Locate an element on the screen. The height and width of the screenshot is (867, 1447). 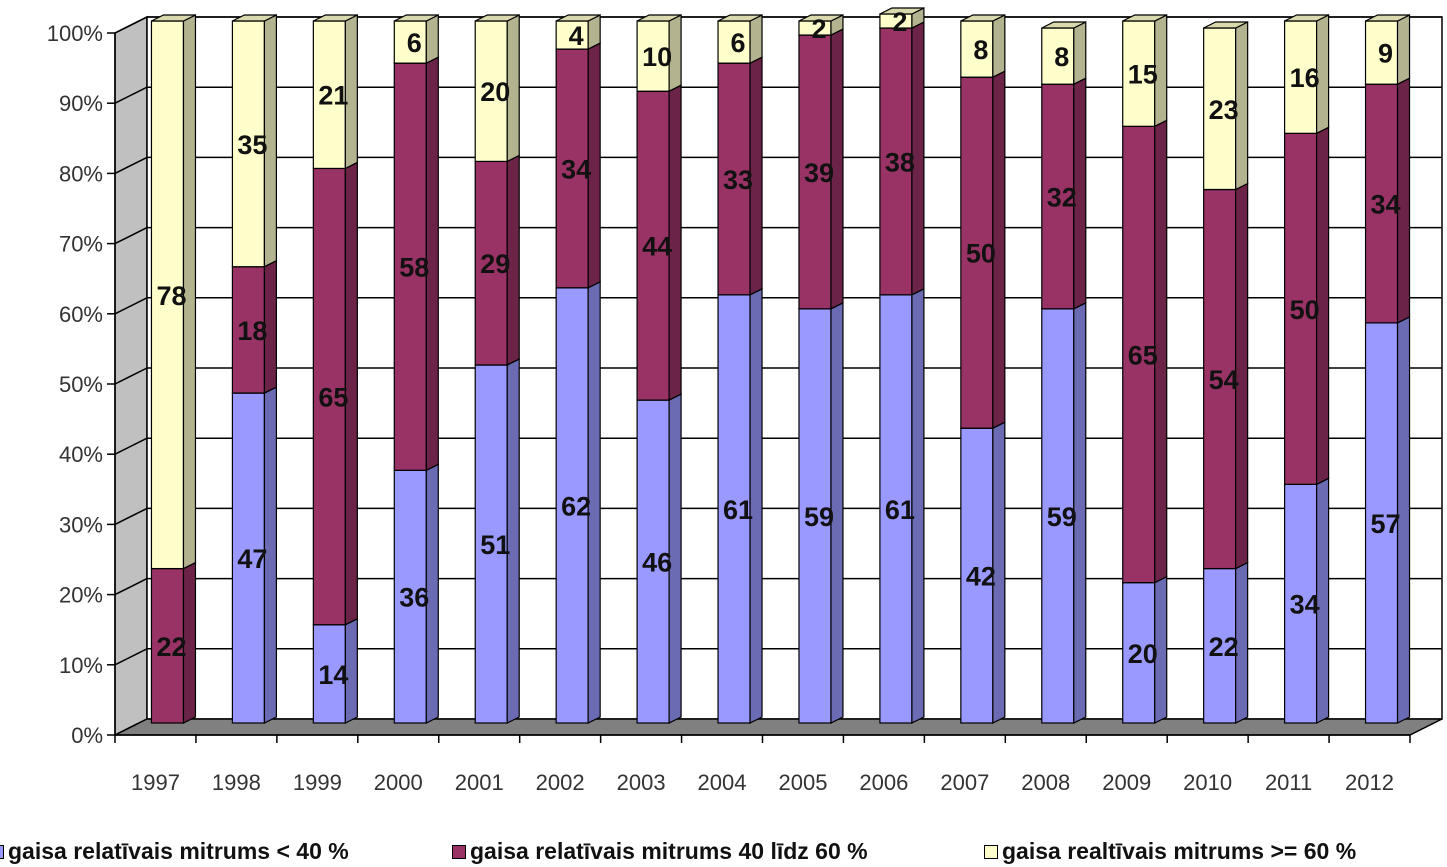
x-tick-label: 2005 is located at coordinates (802, 782).